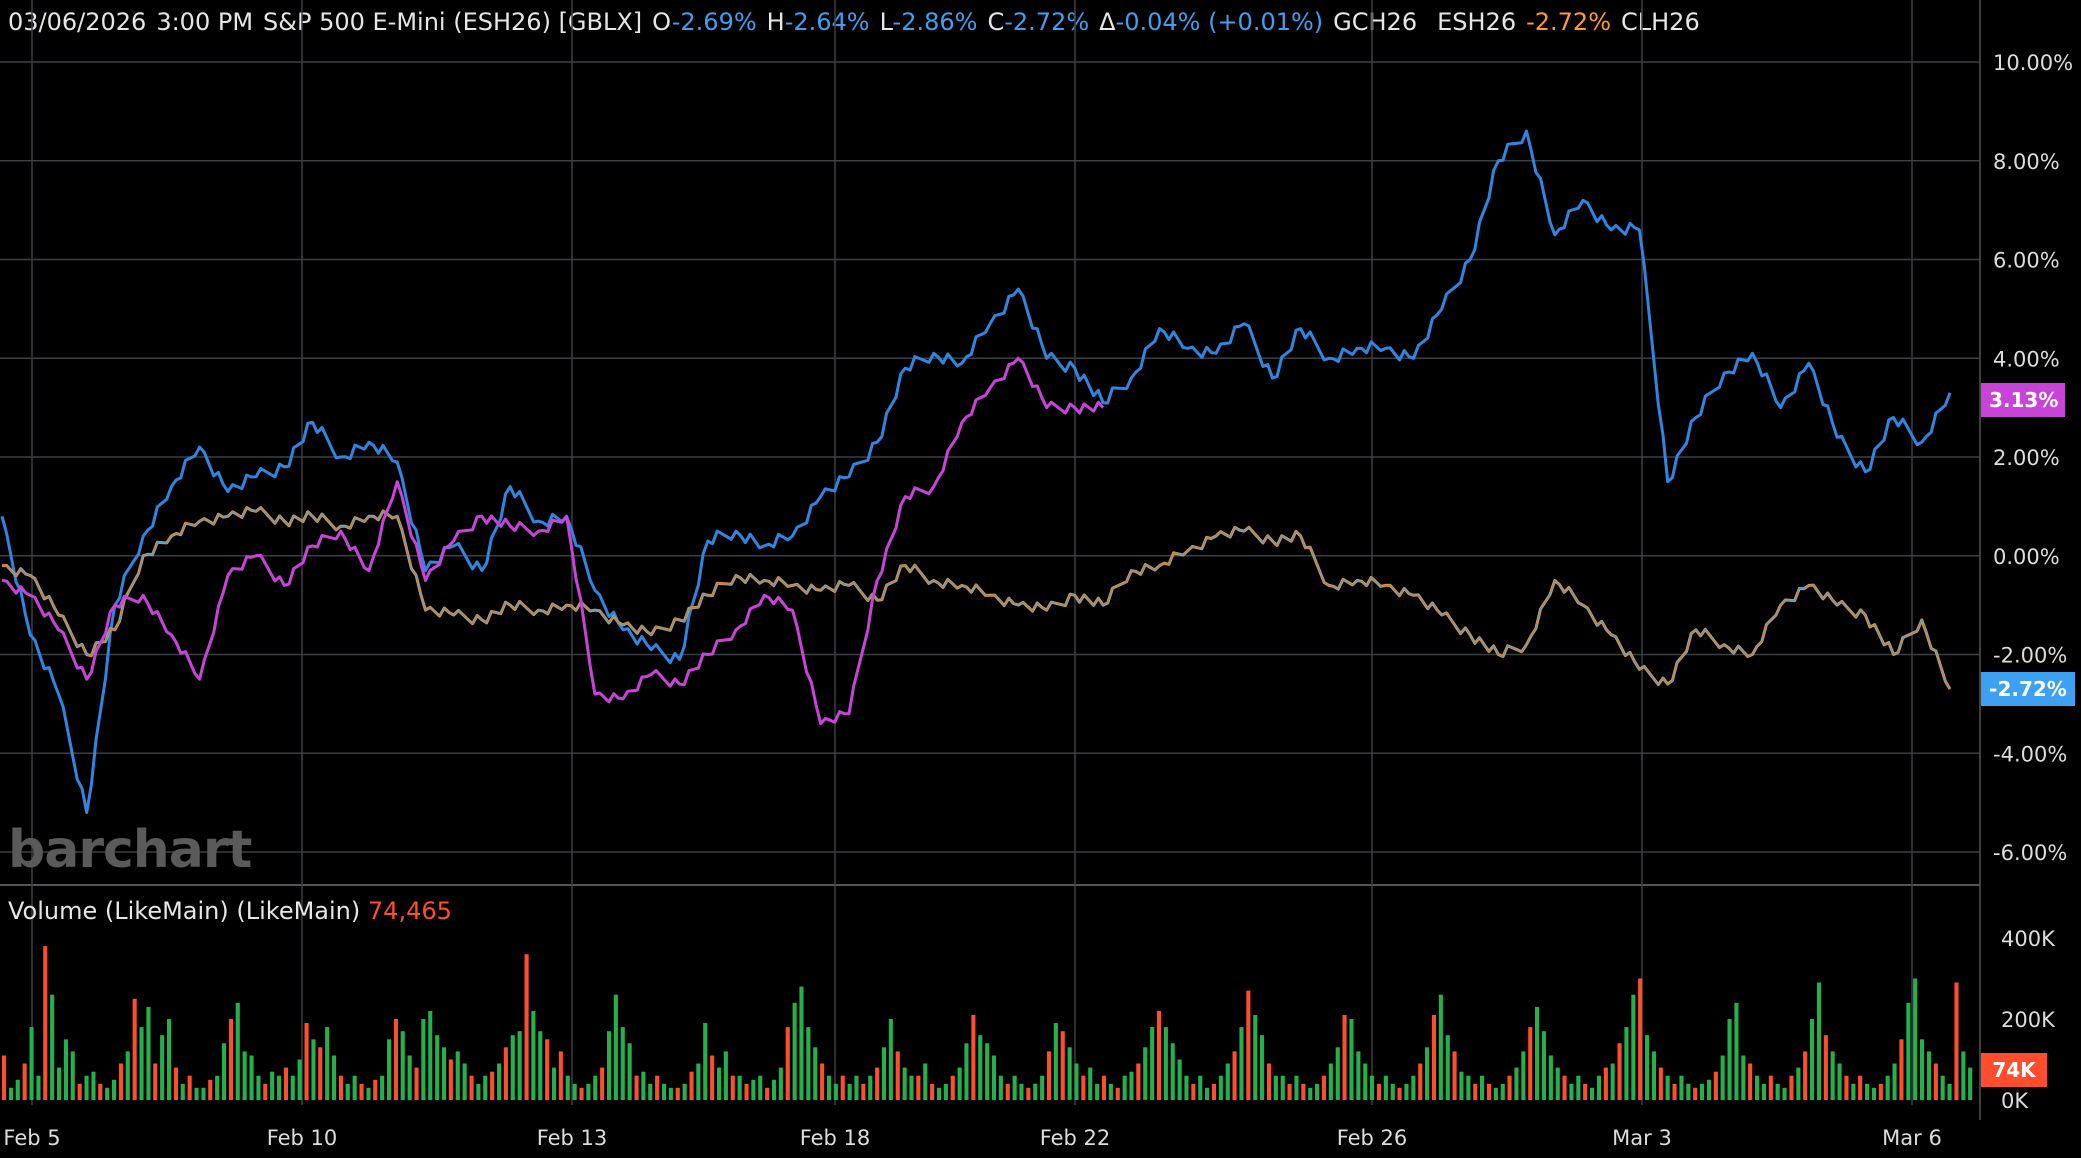 Image resolution: width=2081 pixels, height=1158 pixels. What do you see at coordinates (886, 22) in the screenshot?
I see `low-label: L` at bounding box center [886, 22].